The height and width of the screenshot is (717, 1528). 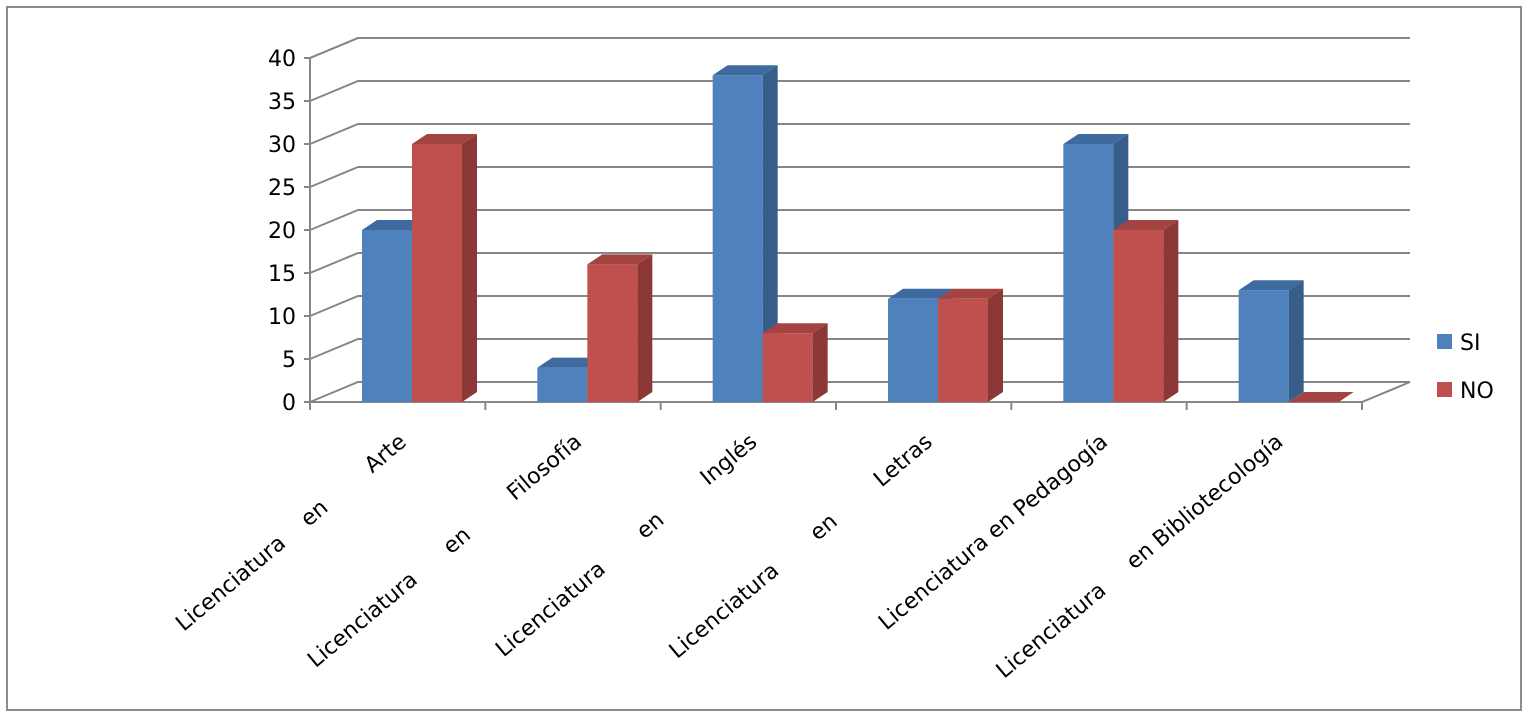 What do you see at coordinates (1465, 367) in the screenshot?
I see `legend: SI NO` at bounding box center [1465, 367].